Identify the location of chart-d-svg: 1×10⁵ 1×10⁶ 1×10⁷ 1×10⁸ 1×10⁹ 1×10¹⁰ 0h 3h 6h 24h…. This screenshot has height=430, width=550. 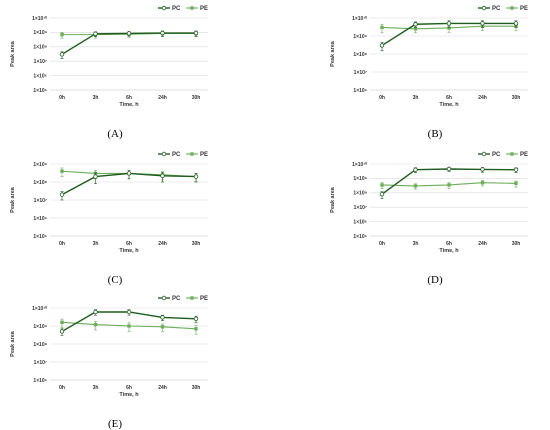
(429, 202).